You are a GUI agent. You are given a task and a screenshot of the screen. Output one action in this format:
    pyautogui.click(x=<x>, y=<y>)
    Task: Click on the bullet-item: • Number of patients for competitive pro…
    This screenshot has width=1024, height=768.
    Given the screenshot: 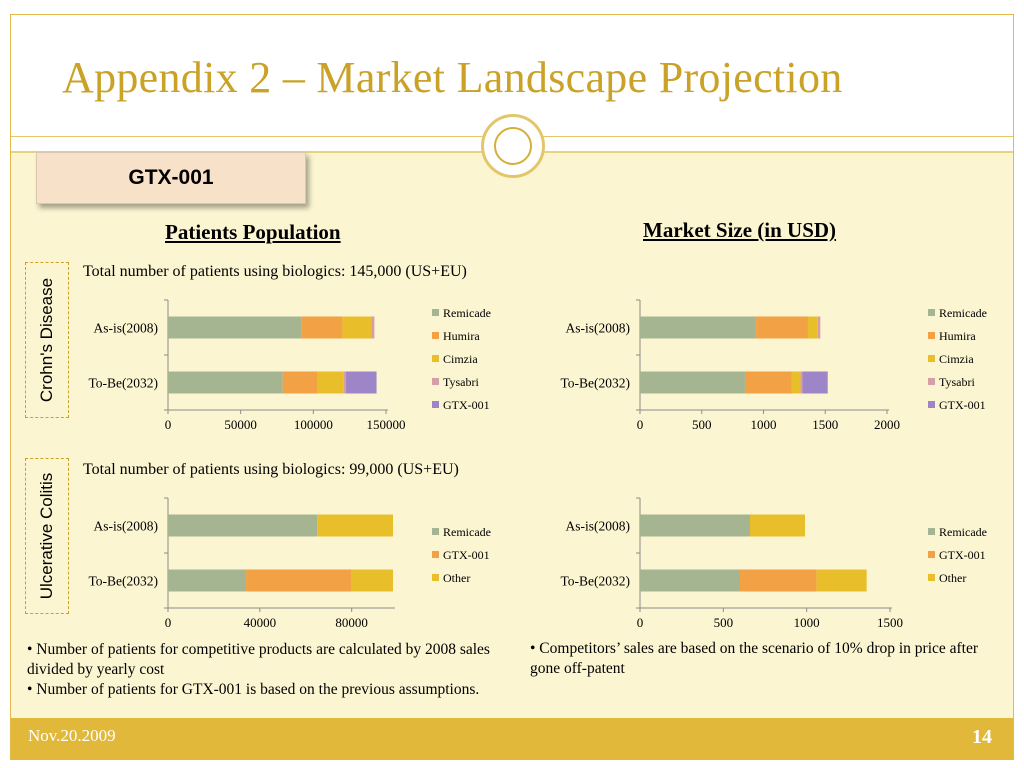 What is the action you would take?
    pyautogui.click(x=258, y=659)
    